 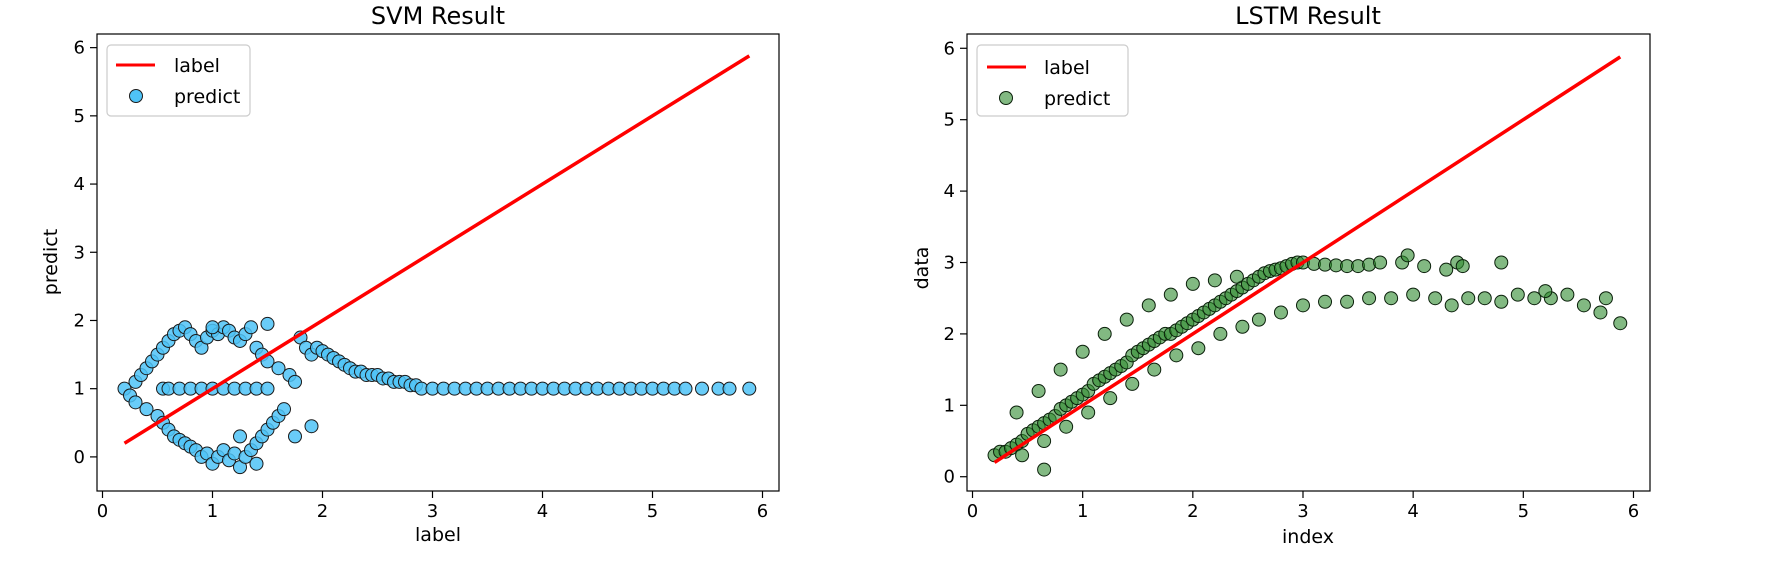 I want to click on x-axis-ticks: 0 1 2 3 4 5 6, so click(x=1303, y=506).